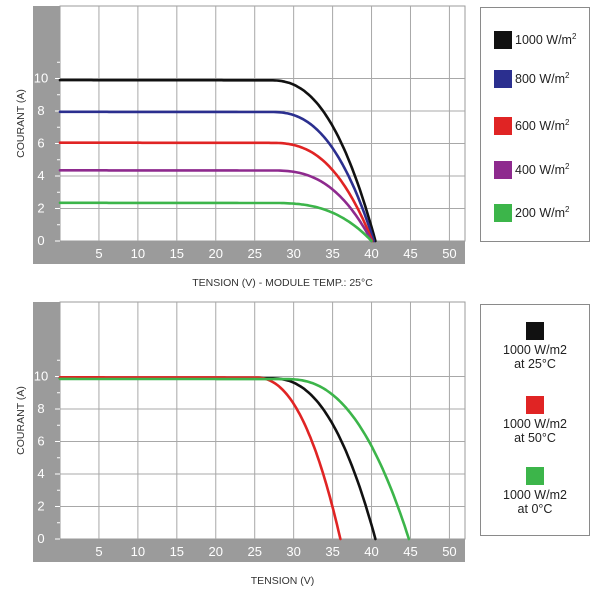 This screenshot has height=589, width=595. Describe the element at coordinates (535, 364) in the screenshot. I see `legend-label-line2: at 25°C` at that location.